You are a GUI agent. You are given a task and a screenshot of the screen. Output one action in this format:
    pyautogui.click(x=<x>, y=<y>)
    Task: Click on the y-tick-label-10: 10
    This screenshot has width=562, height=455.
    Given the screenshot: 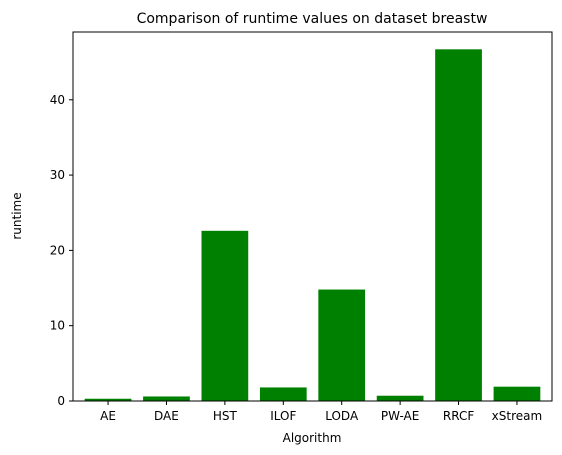 What is the action you would take?
    pyautogui.click(x=57, y=326)
    